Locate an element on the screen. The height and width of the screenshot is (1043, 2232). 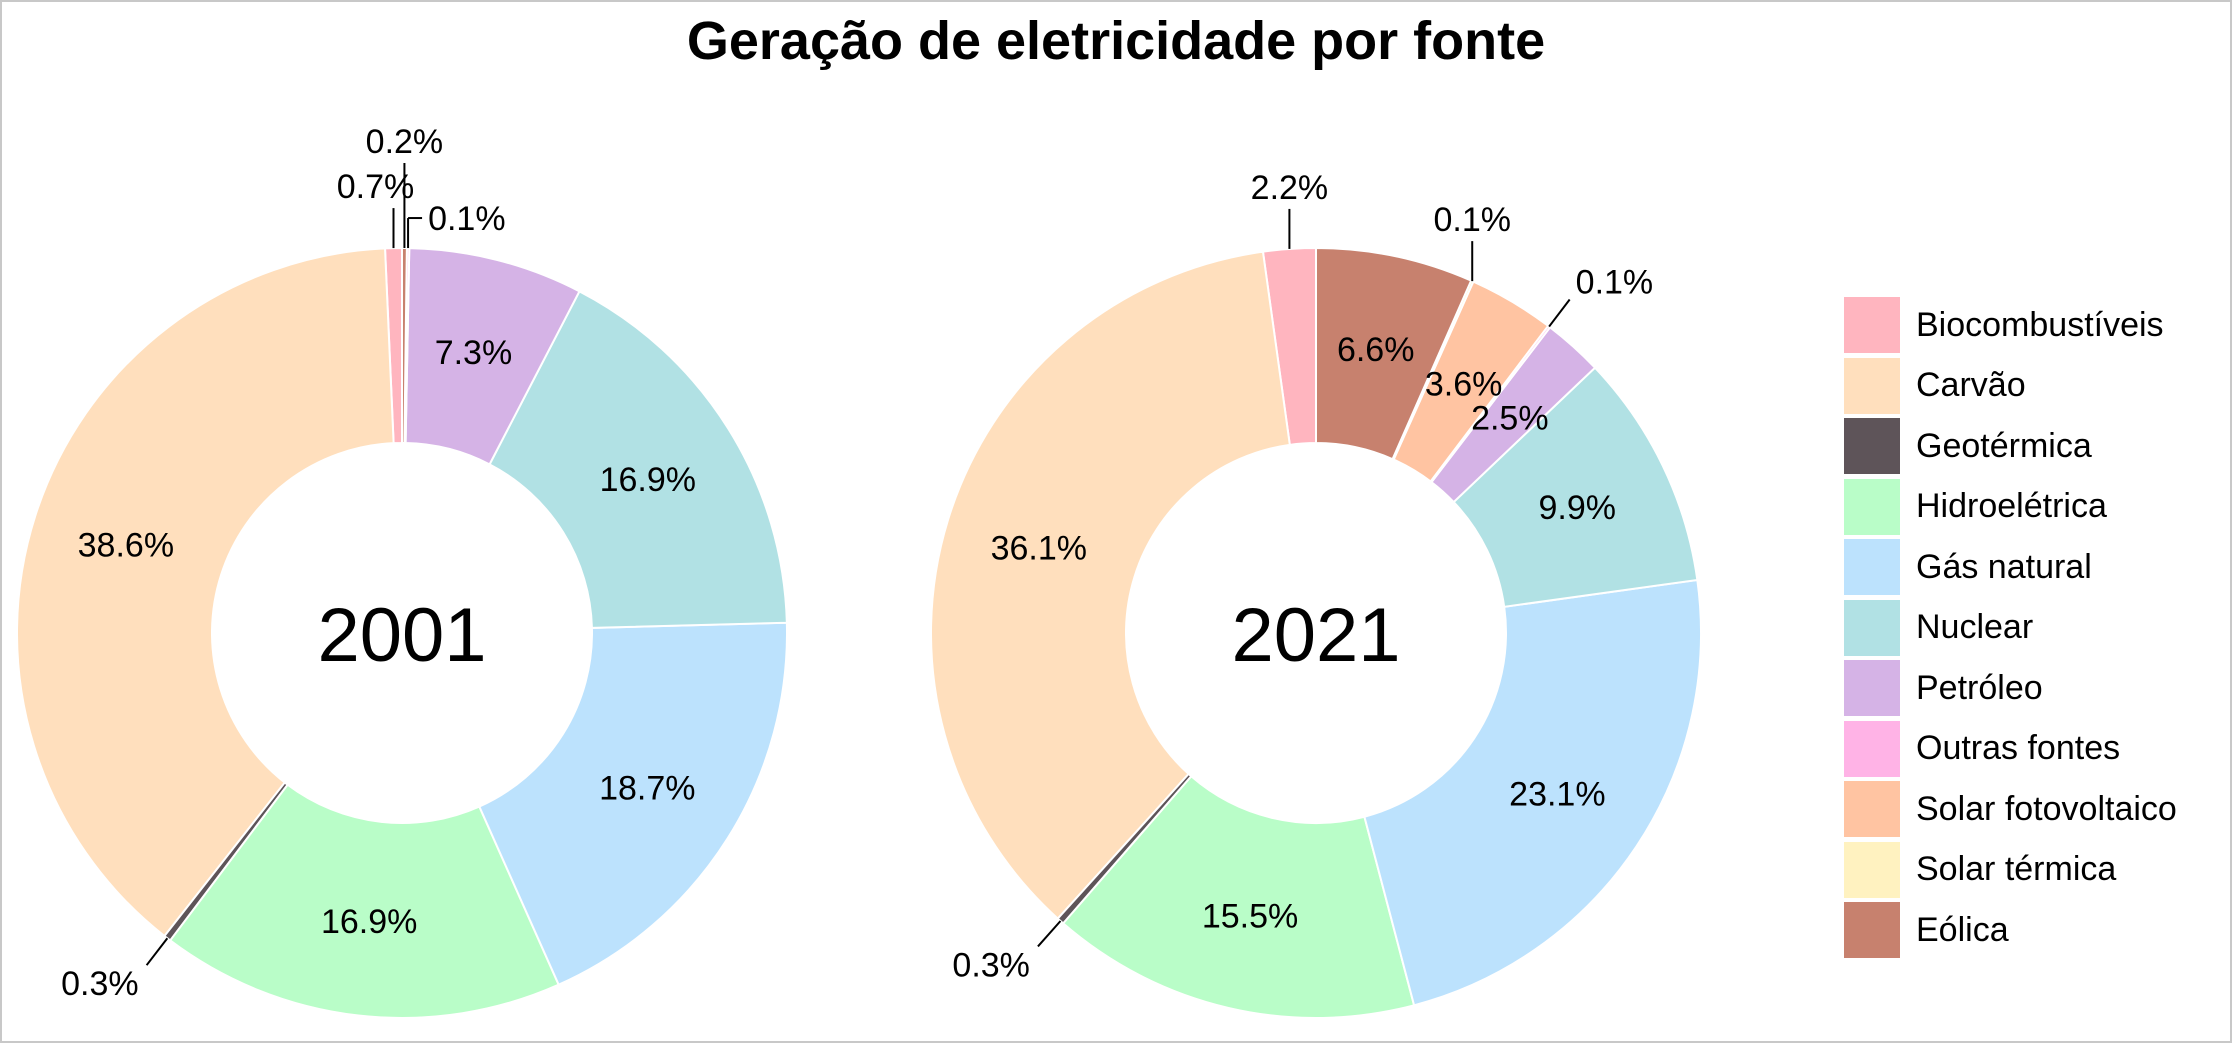
legend-item-solar-fotovoltaico: Solar fotovoltaico is located at coordinates (2036, 809).